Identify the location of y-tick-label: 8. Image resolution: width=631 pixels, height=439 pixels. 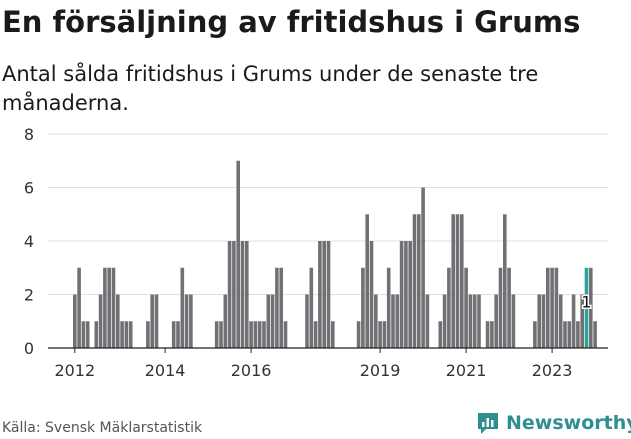
(29, 134).